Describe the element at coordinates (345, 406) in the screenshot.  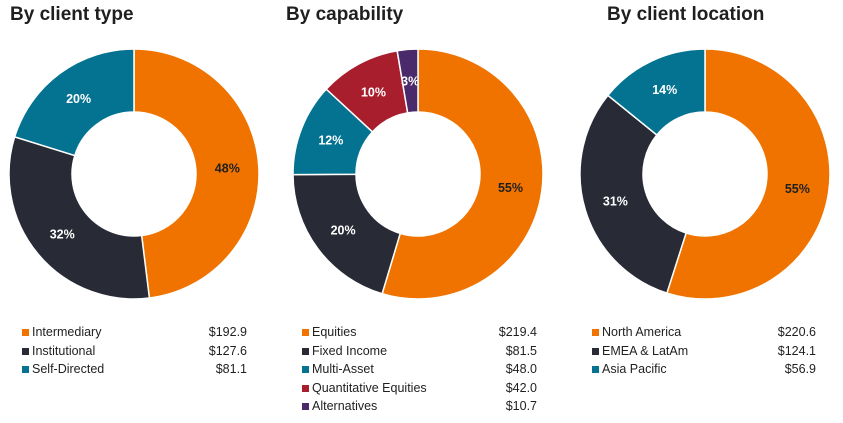
I see `legend-label: Alternatives` at that location.